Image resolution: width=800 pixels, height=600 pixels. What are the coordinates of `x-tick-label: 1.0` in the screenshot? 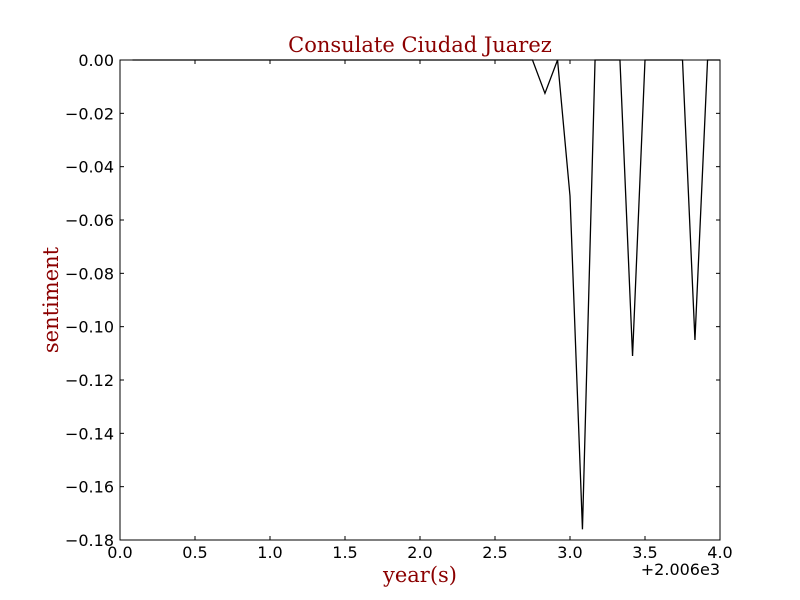 It's located at (269, 552).